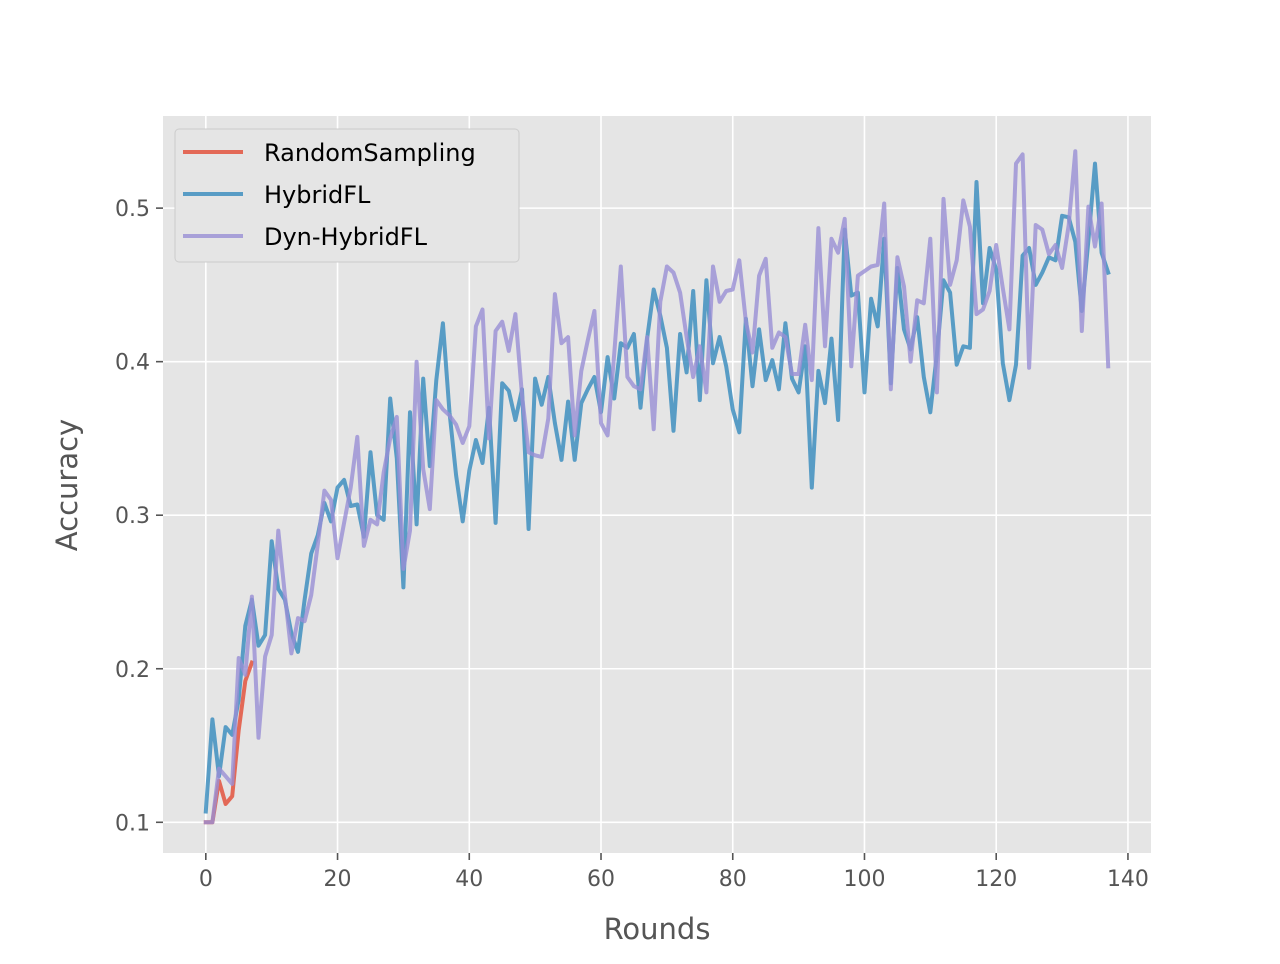 The height and width of the screenshot is (964, 1280). What do you see at coordinates (657, 929) in the screenshot?
I see `x-axis-label: Rounds` at bounding box center [657, 929].